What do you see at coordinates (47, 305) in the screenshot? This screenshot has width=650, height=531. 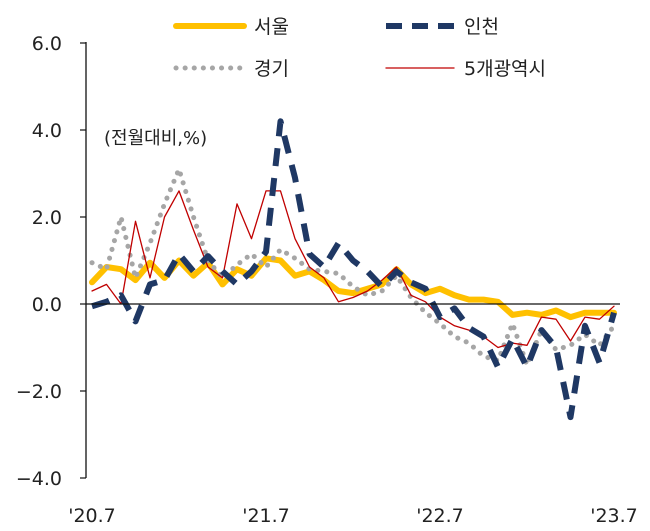 I see `y-tick-label: 0.0` at bounding box center [47, 305].